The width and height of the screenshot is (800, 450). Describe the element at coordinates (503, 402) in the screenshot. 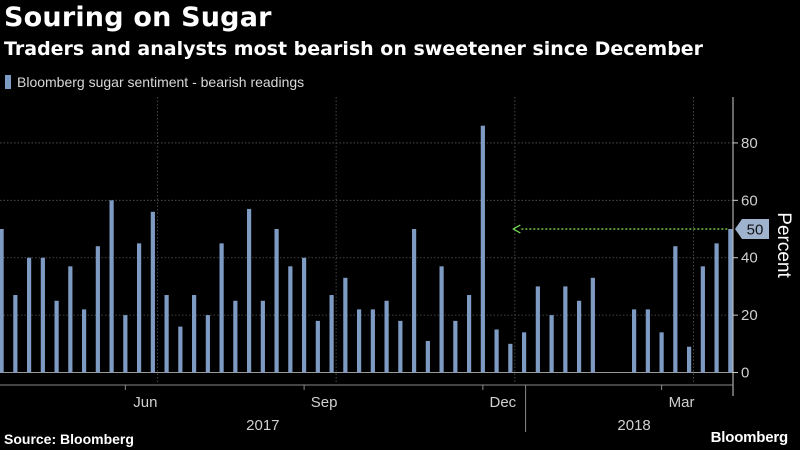

I see `x-tick-label: Dec` at that location.